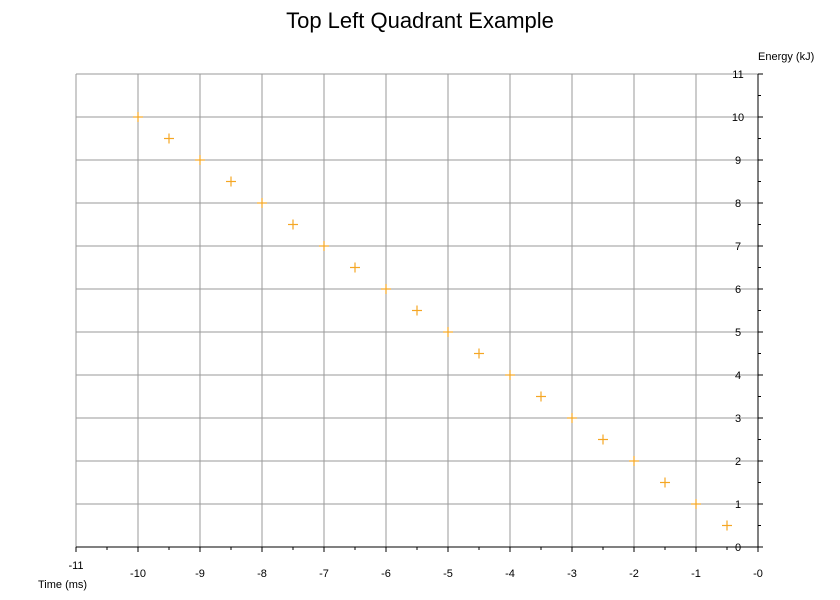 Image resolution: width=840 pixels, height=600 pixels. Describe the element at coordinates (75, 566) in the screenshot. I see `x-tick-label: -11` at that location.